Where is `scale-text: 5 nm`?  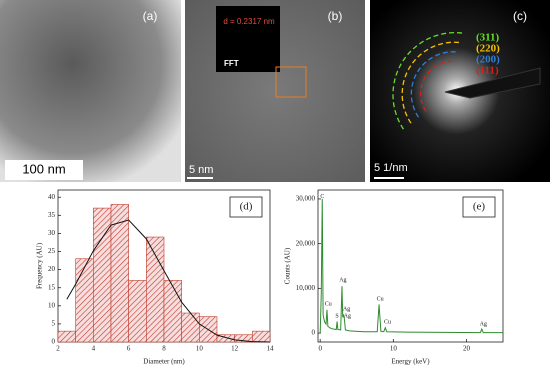 scale-text: 5 nm is located at coordinates (201, 170).